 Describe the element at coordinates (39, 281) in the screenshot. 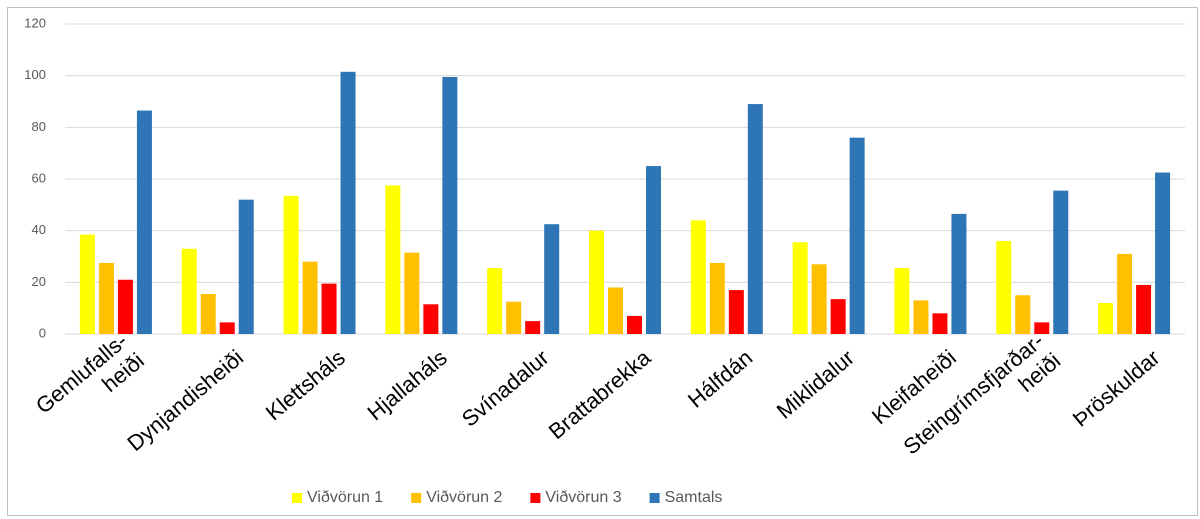

I see `y-tick-label: 20` at that location.